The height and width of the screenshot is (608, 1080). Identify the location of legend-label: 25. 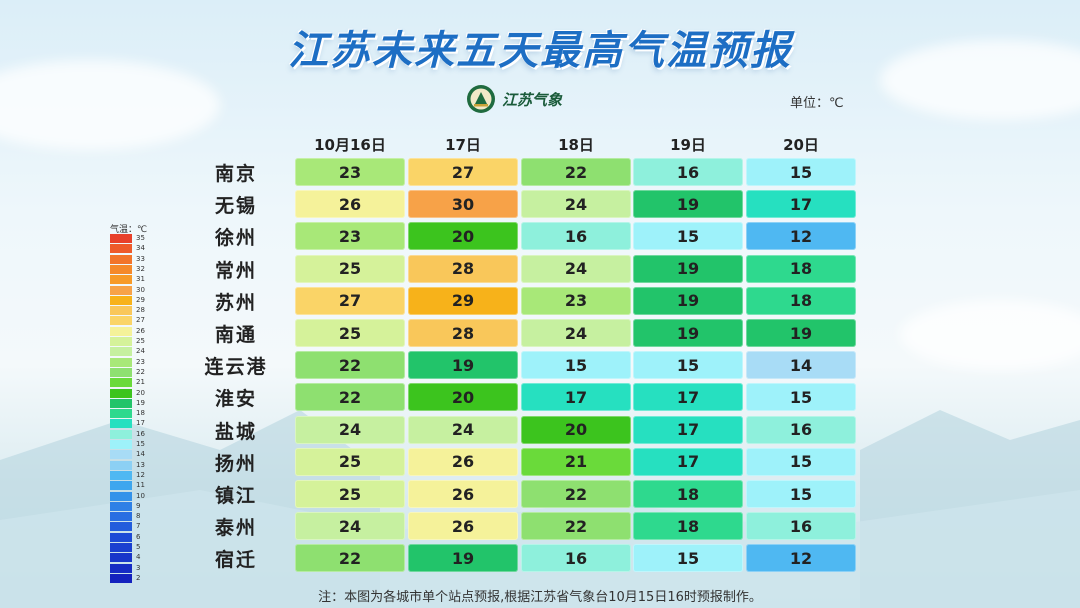
(140, 341).